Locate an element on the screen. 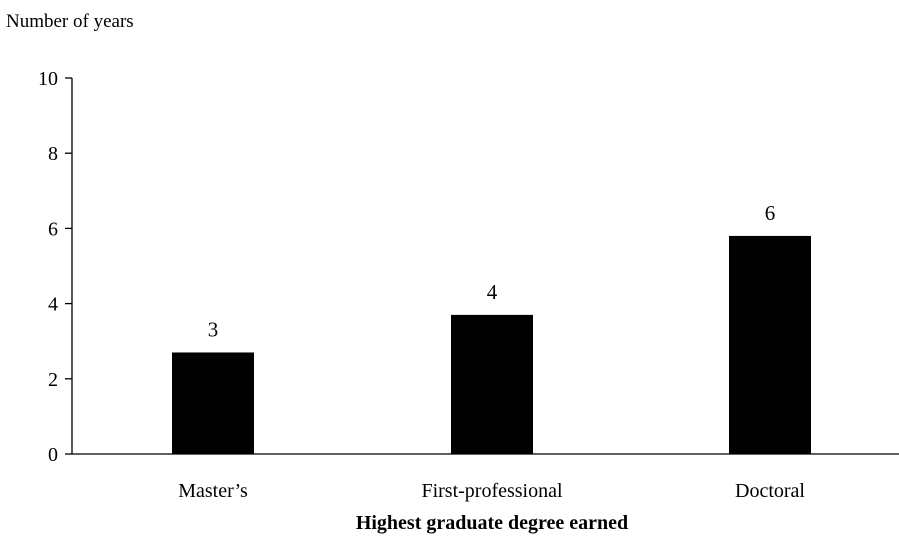  y-tick-label: 10 is located at coordinates (48, 79).